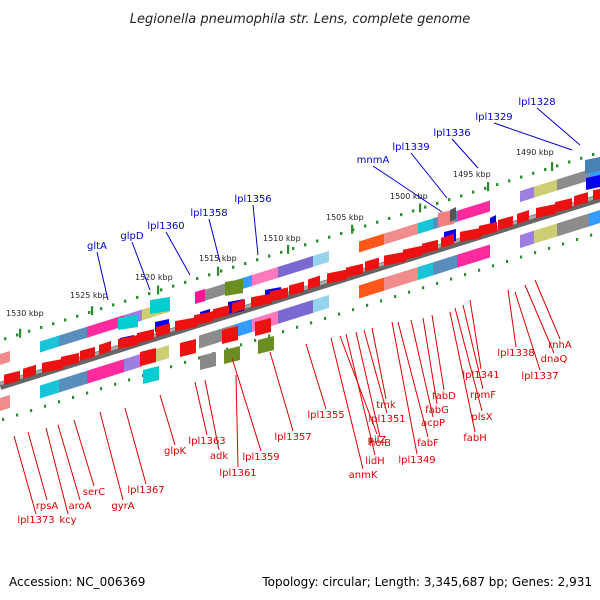  Describe the element at coordinates (325, 415) in the screenshot. I see `reverse-gene-label: lpl1355` at that location.